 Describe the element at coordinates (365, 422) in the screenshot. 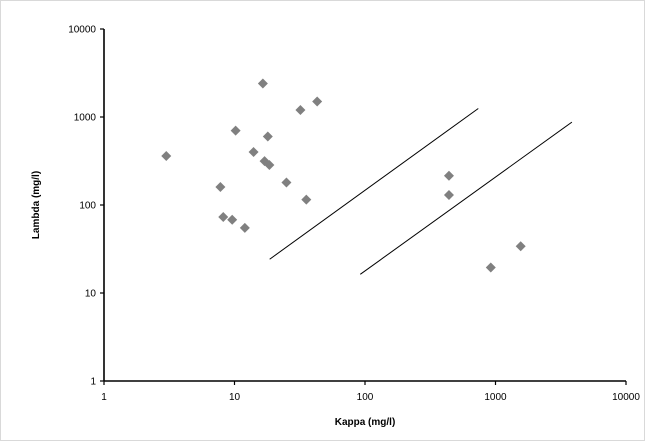

I see `x-axis-title: Kappa (mg/l)` at that location.